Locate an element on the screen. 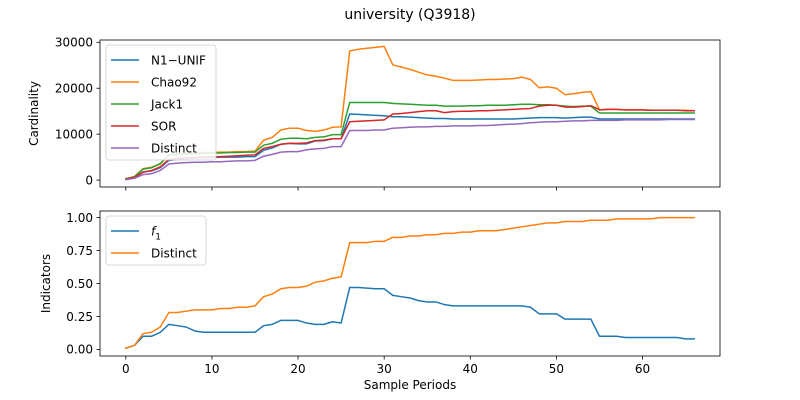  legend-label: Jack1 is located at coordinates (166, 105).